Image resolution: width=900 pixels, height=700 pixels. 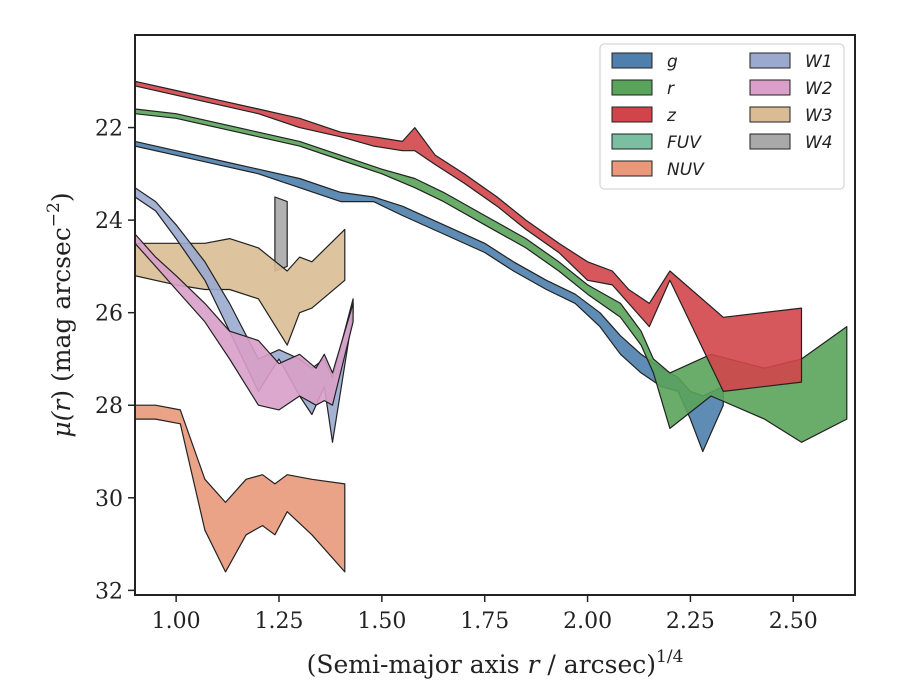 I want to click on y-tick-label: 24, so click(x=109, y=221).